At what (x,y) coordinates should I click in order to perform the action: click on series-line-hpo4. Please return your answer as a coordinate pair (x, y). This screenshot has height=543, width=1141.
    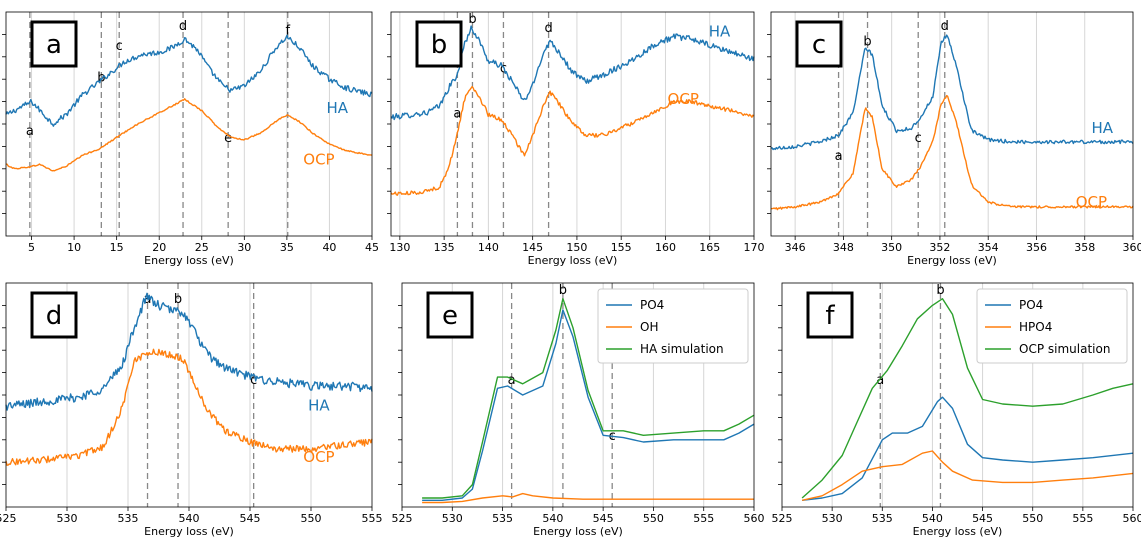
    Looking at the image, I should click on (967, 475).